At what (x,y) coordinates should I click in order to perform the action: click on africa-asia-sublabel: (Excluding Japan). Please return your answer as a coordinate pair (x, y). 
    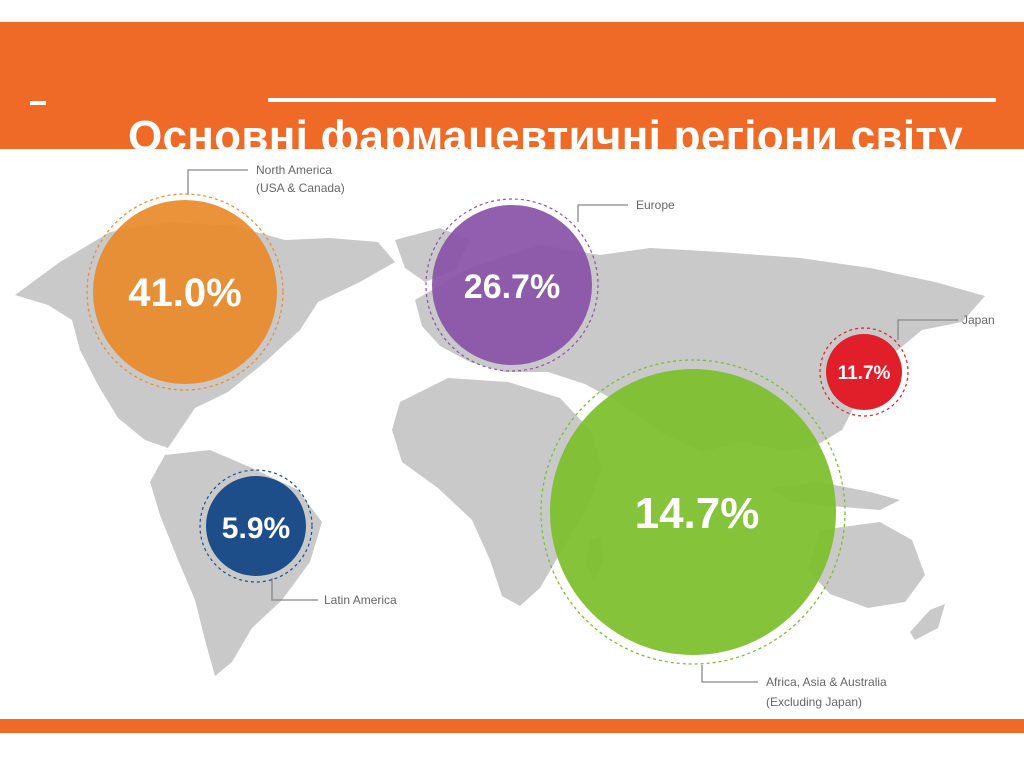
    Looking at the image, I should click on (814, 702).